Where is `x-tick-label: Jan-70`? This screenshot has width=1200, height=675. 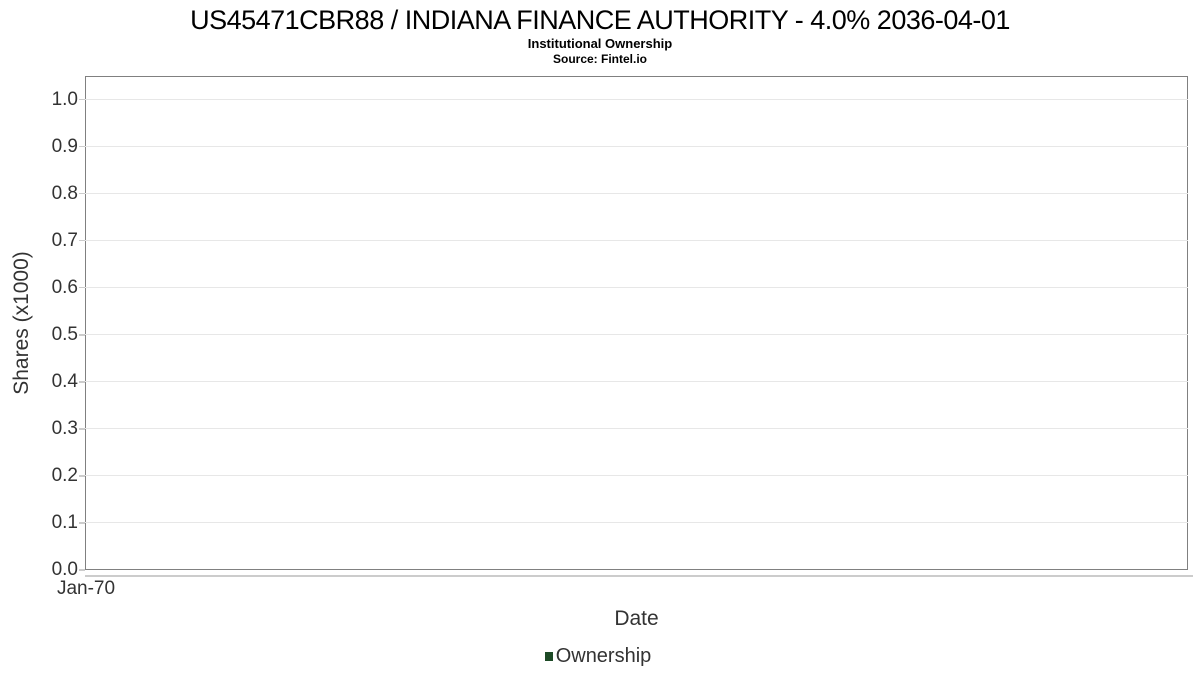 x-tick-label: Jan-70 is located at coordinates (86, 588).